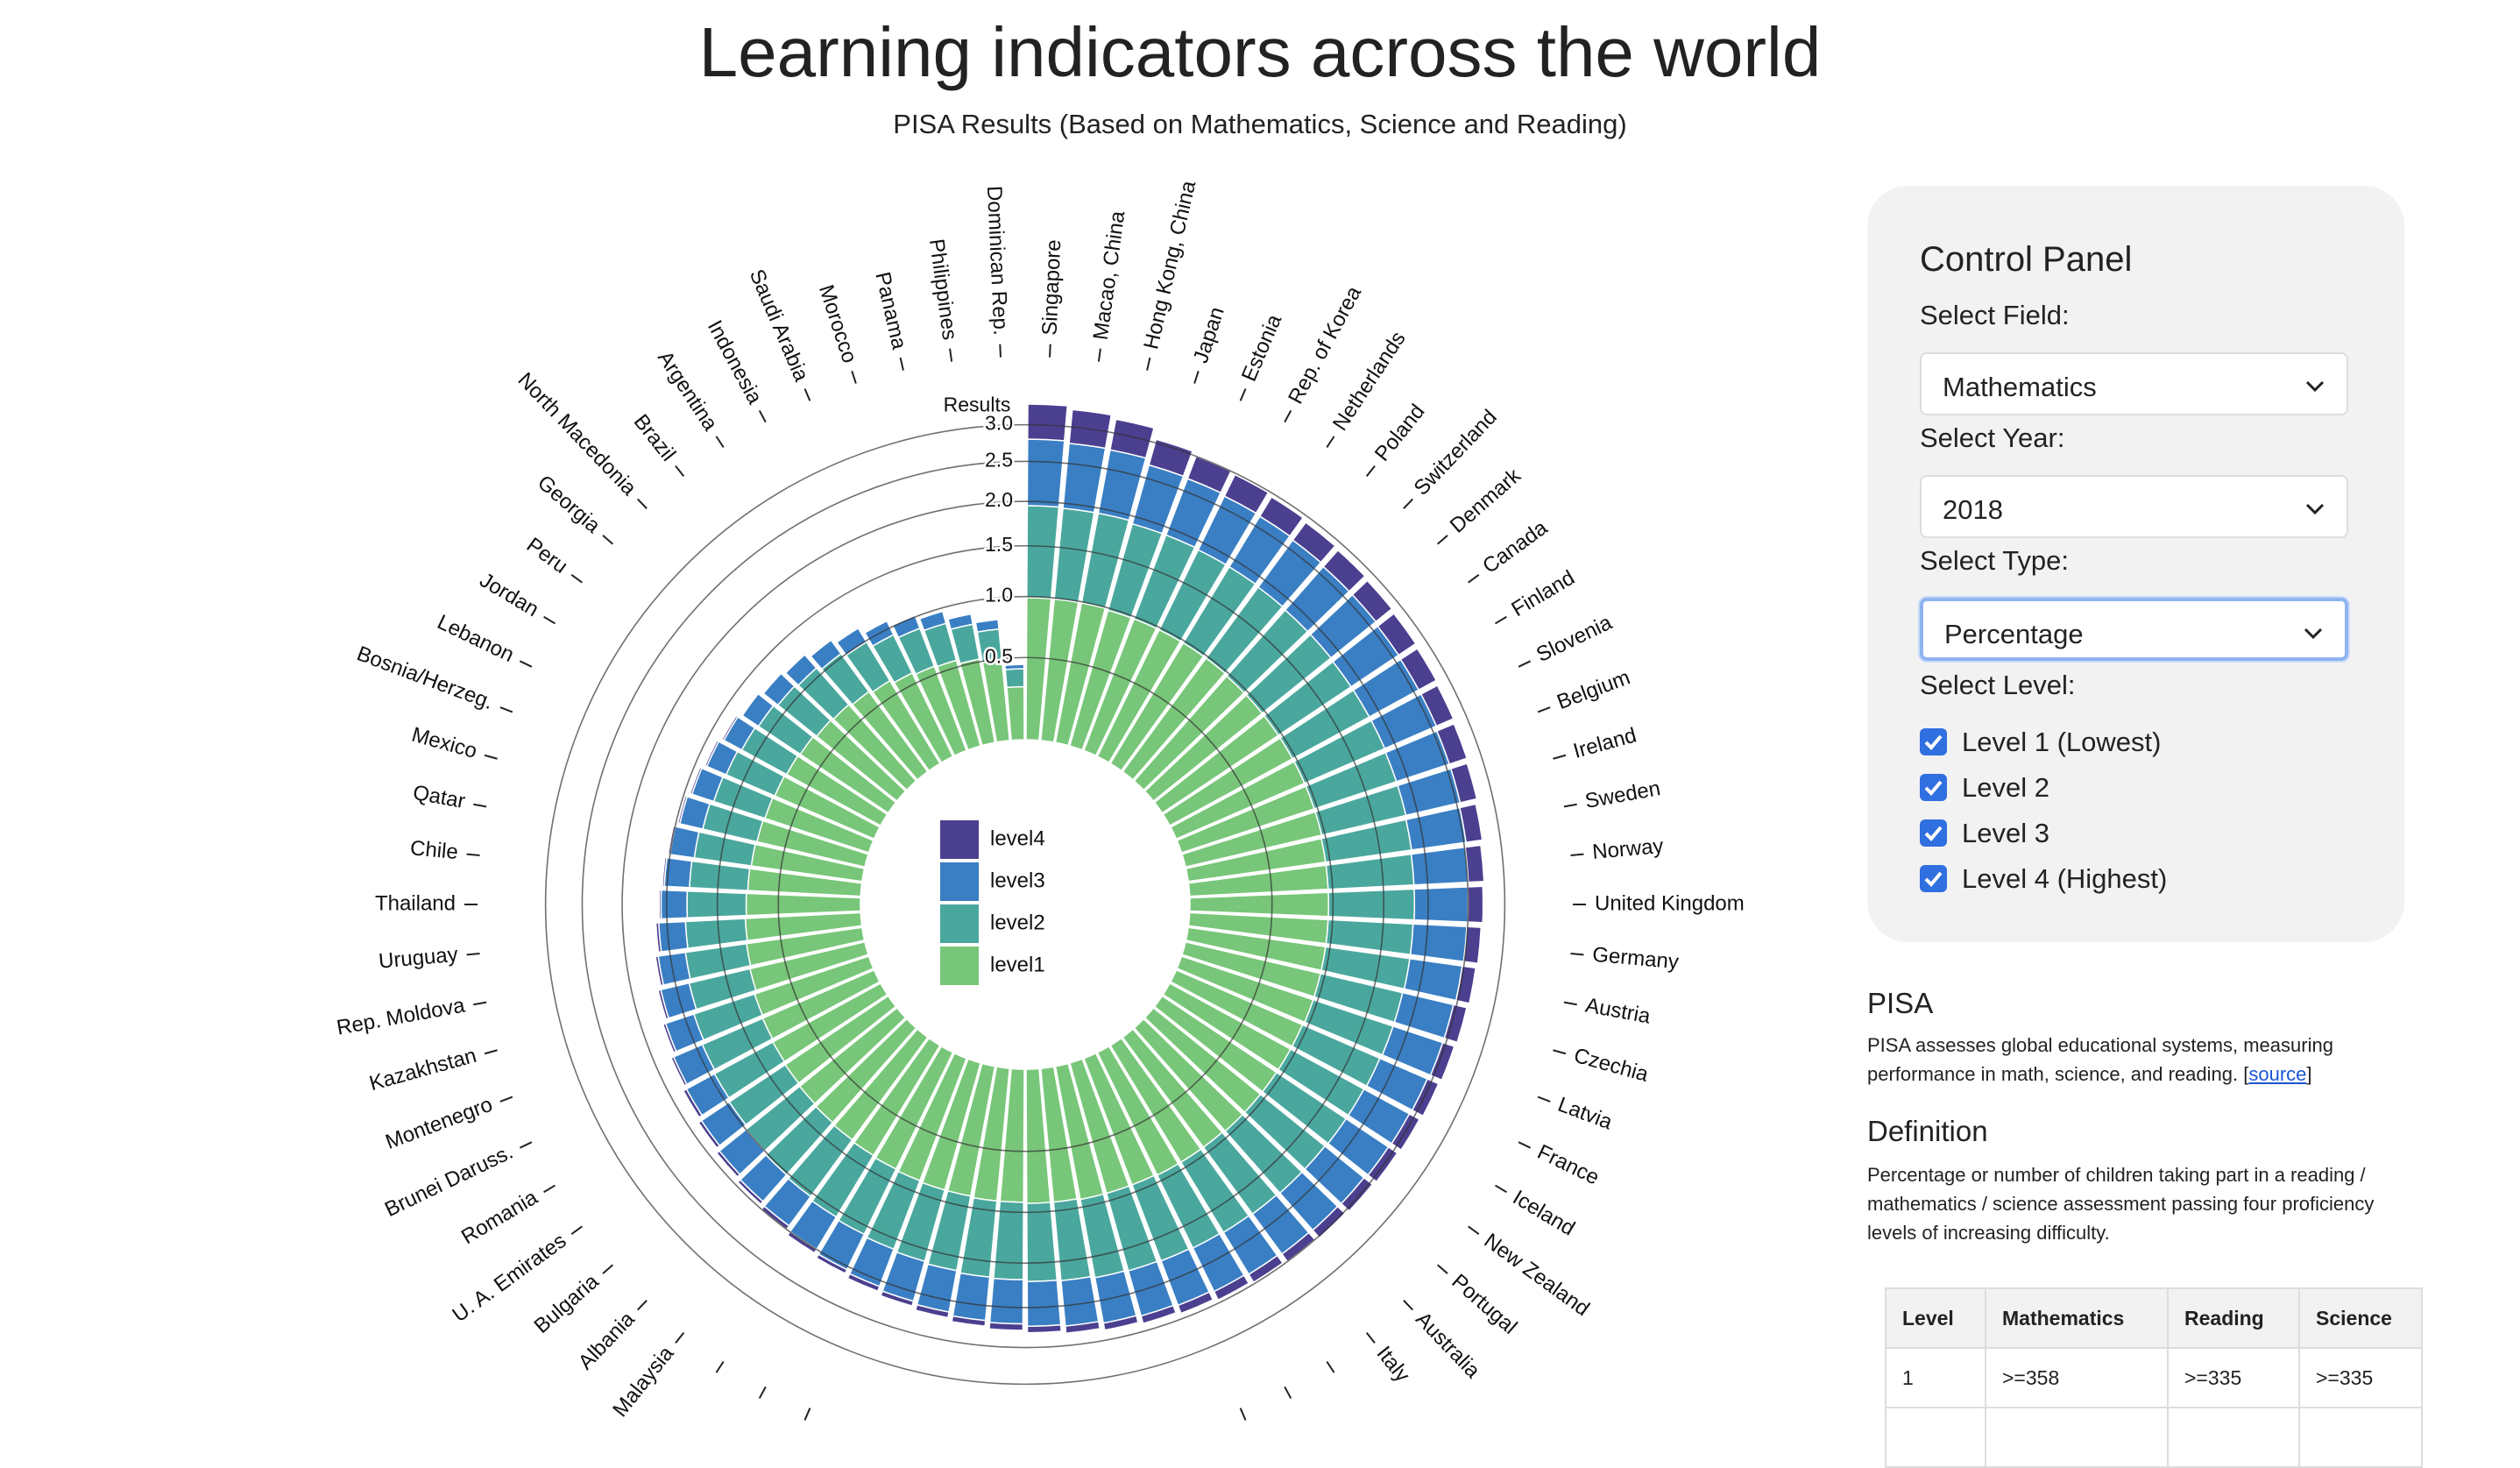  Describe the element at coordinates (423, 1070) in the screenshot. I see `category-label: Kazakhstan` at that location.